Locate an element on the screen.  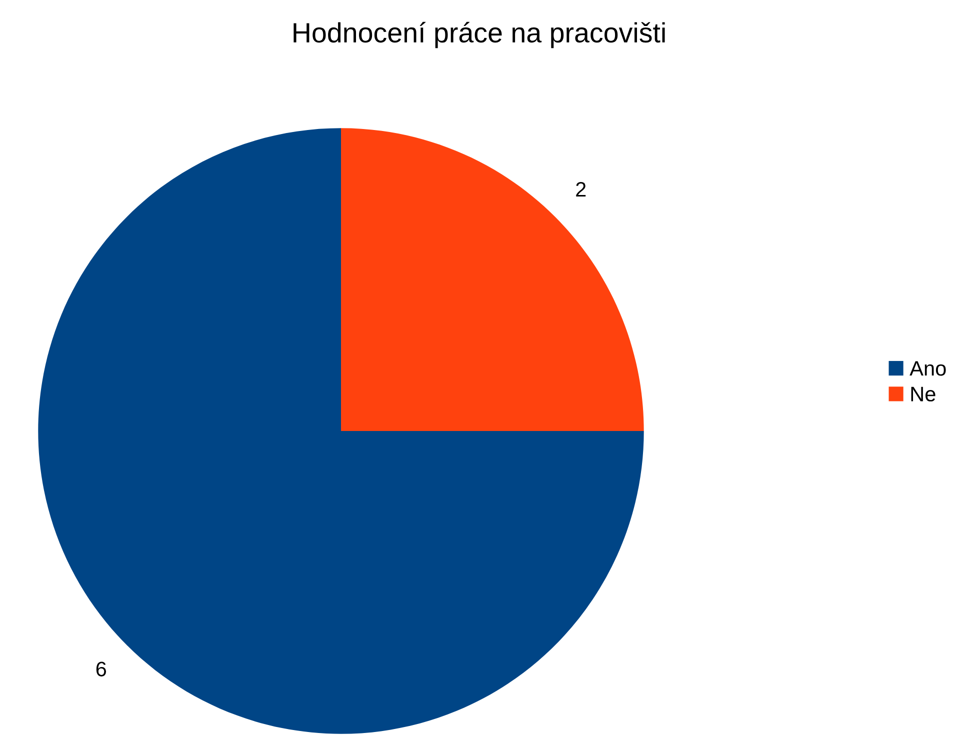
legend-label: Ne is located at coordinates (923, 394).